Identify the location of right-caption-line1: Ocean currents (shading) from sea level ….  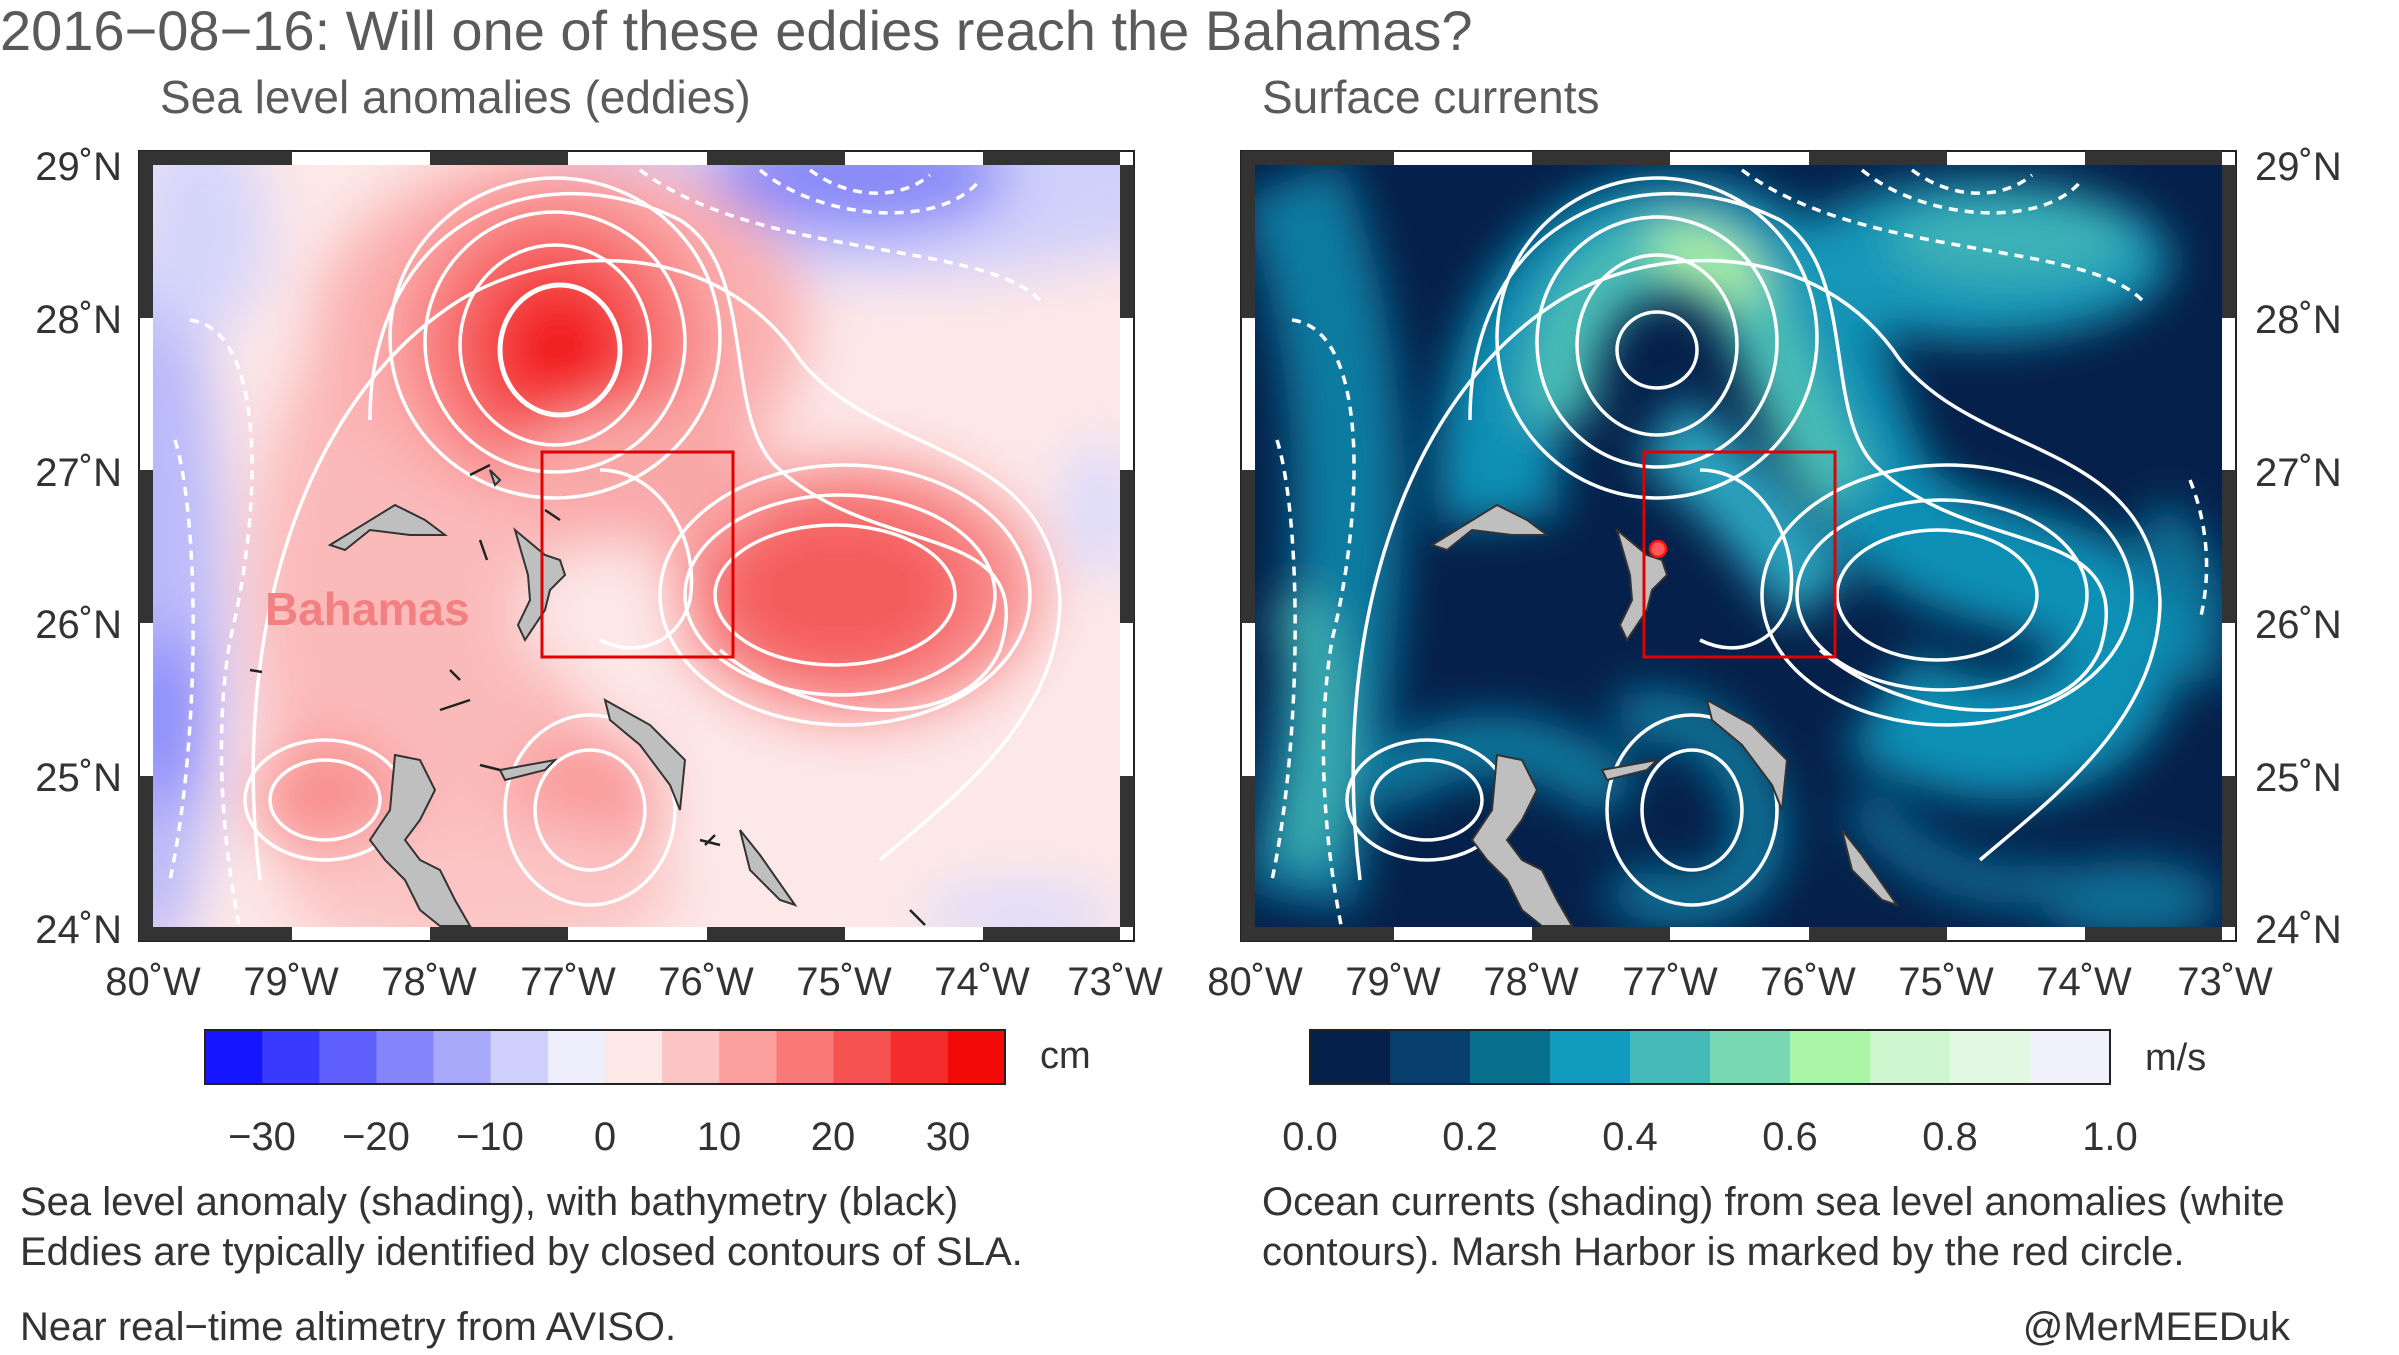
(1773, 1202).